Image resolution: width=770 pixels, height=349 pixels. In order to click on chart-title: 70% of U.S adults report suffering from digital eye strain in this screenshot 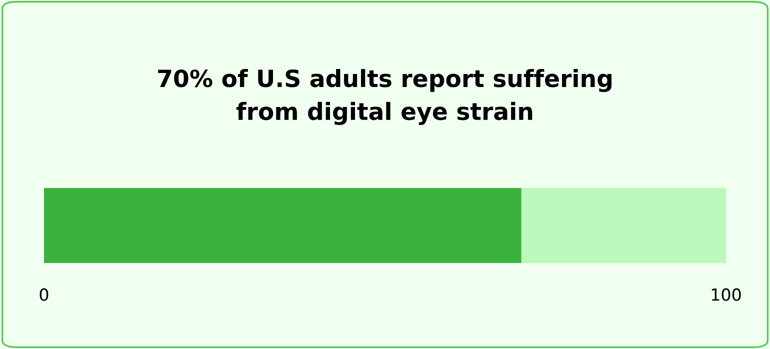, I will do `click(385, 97)`.